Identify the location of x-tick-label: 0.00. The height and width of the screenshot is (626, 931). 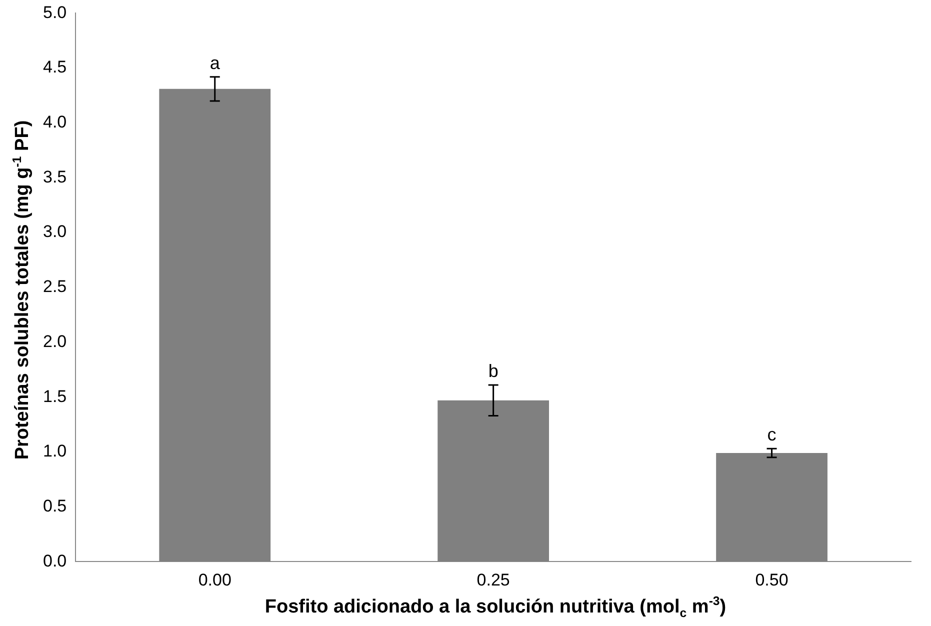
(215, 580).